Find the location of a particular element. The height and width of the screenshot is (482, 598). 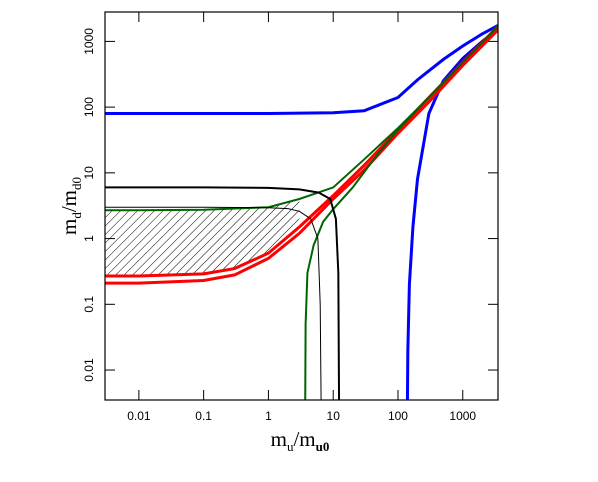

y-tick-label: 1000 is located at coordinates (89, 41).